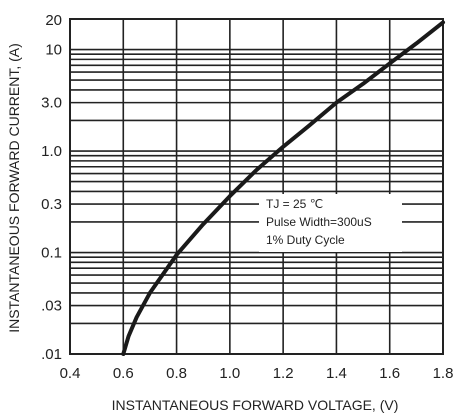  I want to click on y-tick-labels: 20 10 3.0 1.0 0.3 0.1 .03 .01, so click(51, 187).